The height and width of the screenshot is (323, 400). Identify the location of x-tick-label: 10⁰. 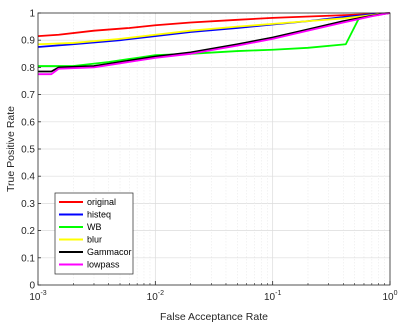
(389, 296).